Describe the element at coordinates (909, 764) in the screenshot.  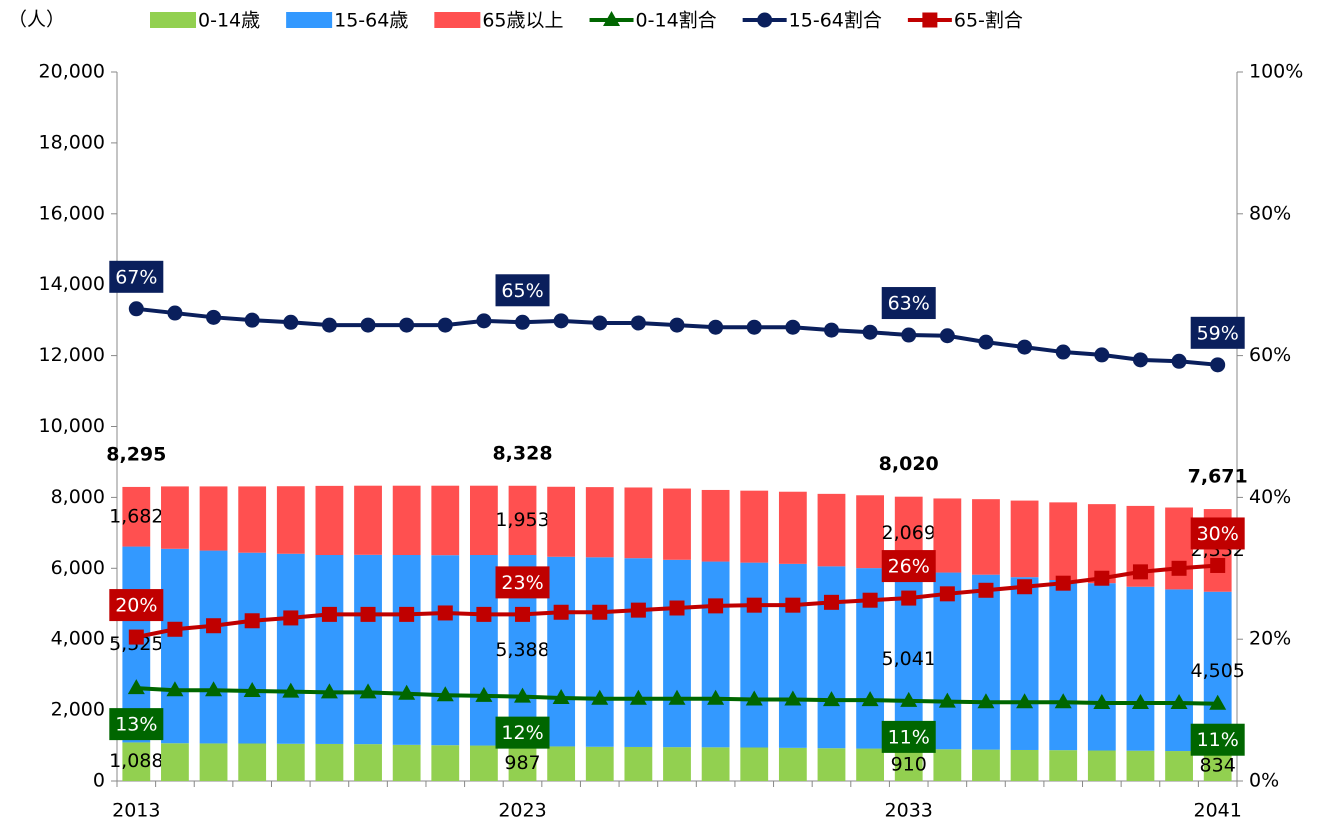
I see `bar-value-label: 910` at that location.